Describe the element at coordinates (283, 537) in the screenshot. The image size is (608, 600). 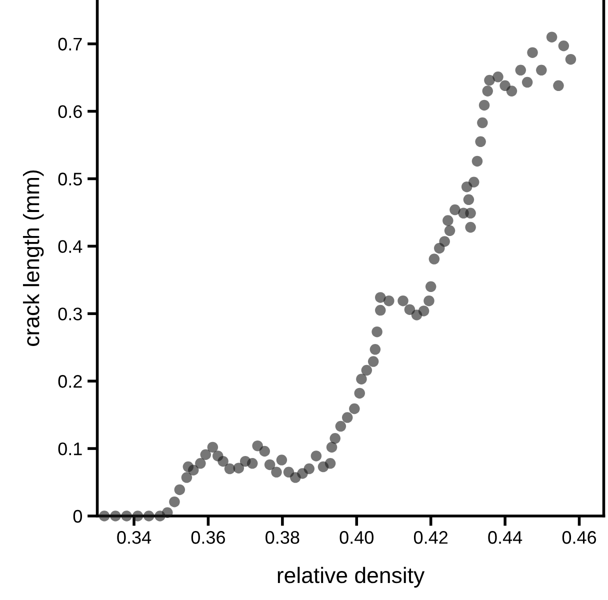
I see `x-tick-label: 0.38` at that location.